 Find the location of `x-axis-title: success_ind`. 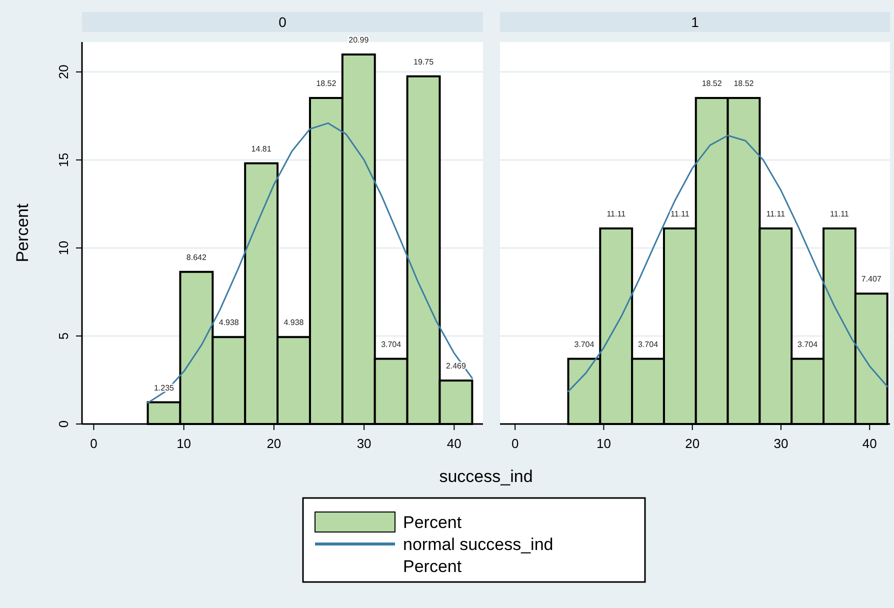

x-axis-title: success_ind is located at coordinates (486, 476).